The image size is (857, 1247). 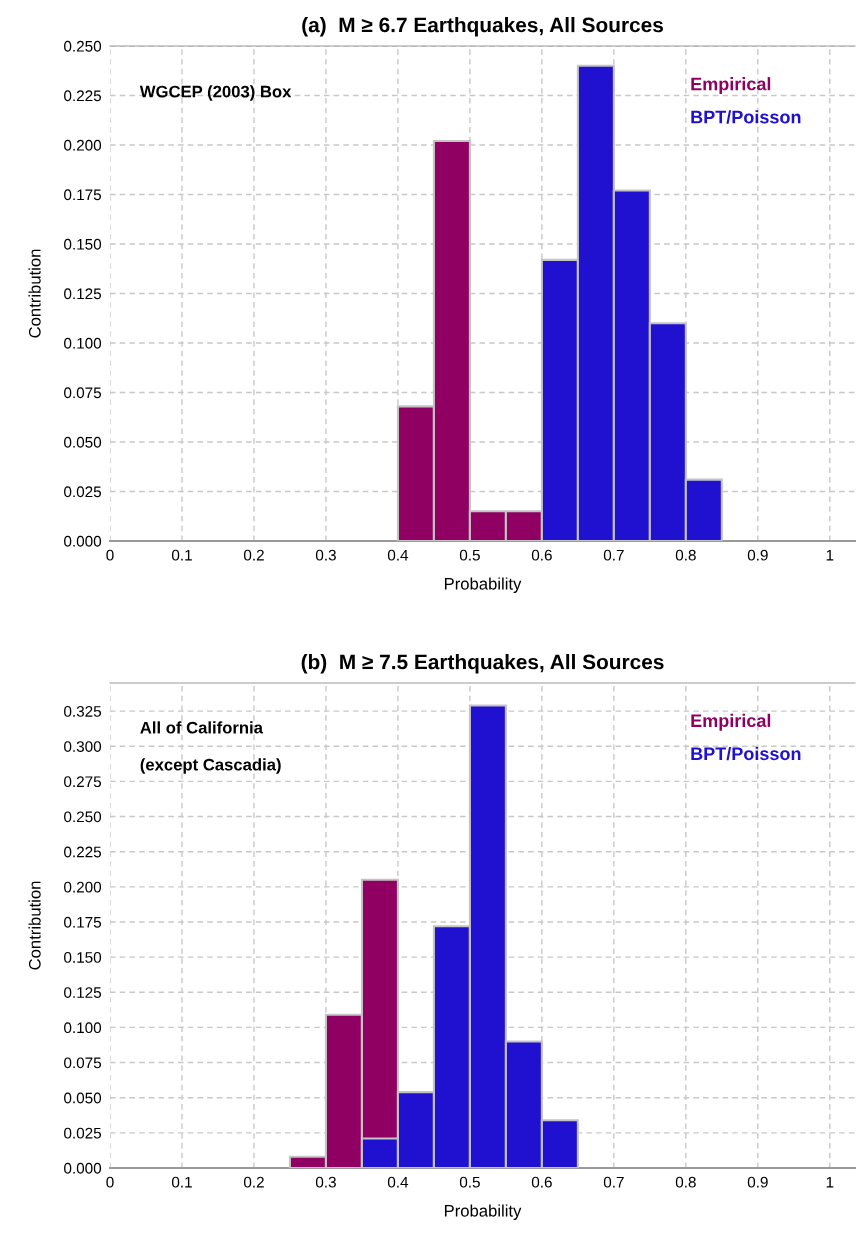 What do you see at coordinates (482, 27) in the screenshot?
I see `chart-title: (a) M ≥ 6.7 Earthquakes, All Sources` at bounding box center [482, 27].